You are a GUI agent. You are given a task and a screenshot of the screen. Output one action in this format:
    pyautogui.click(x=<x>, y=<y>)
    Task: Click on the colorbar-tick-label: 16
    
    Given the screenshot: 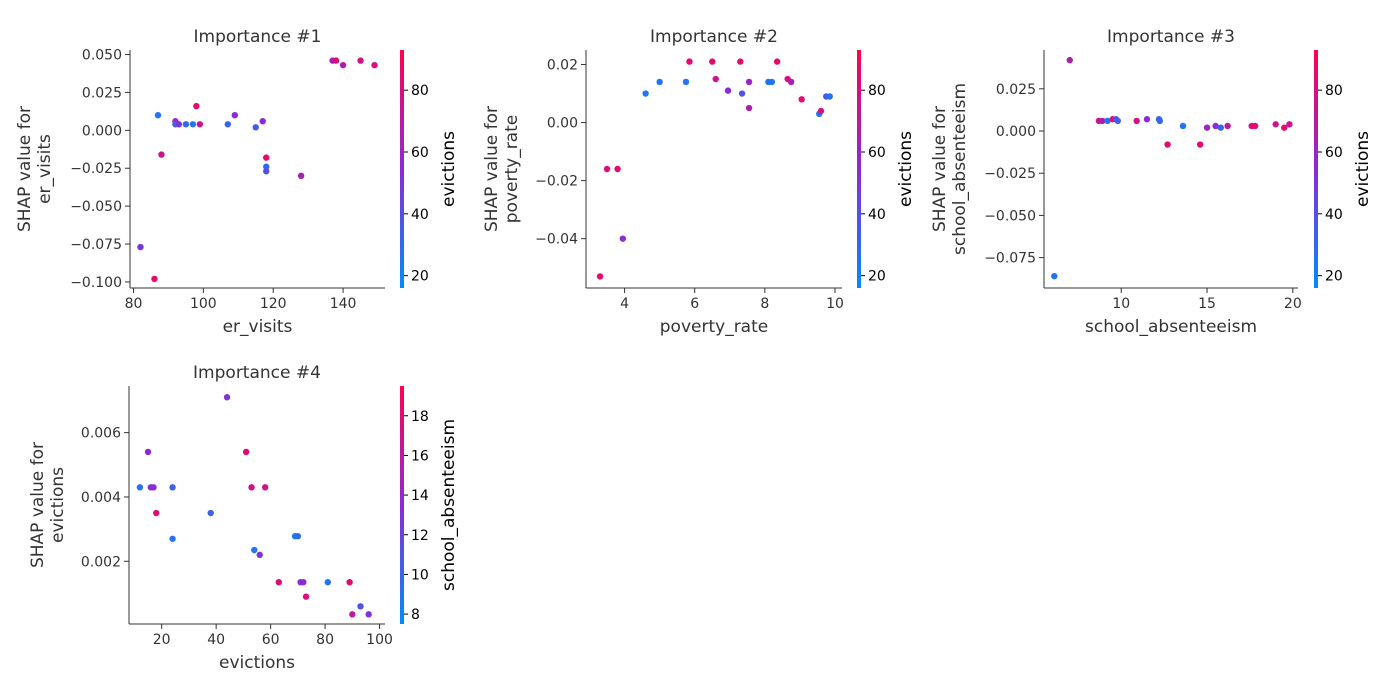 What is the action you would take?
    pyautogui.click(x=420, y=456)
    